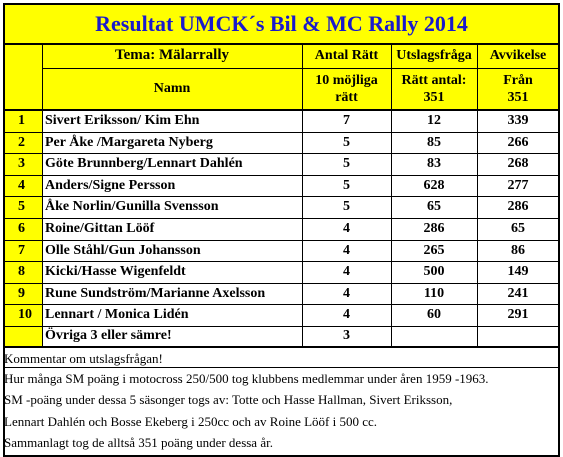  What do you see at coordinates (100, 228) in the screenshot?
I see `name-cell: Roine/Gittan Lööf` at bounding box center [100, 228].